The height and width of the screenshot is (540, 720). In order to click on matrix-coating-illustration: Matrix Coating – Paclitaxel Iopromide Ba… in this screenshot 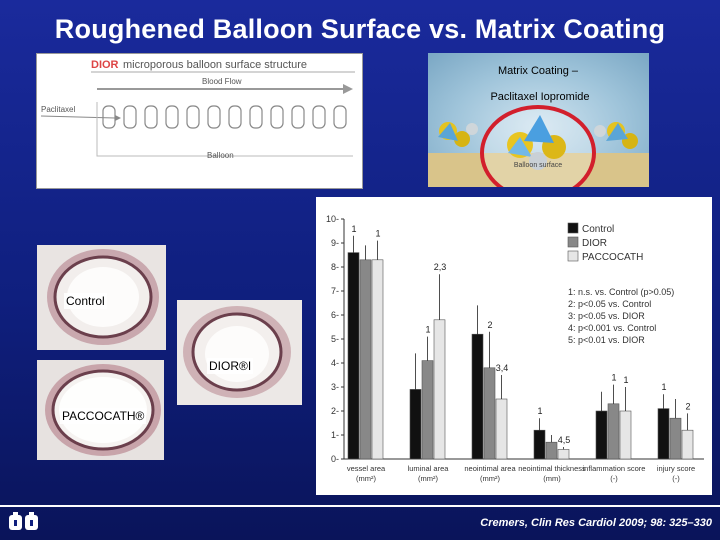, I will do `click(538, 126)`.